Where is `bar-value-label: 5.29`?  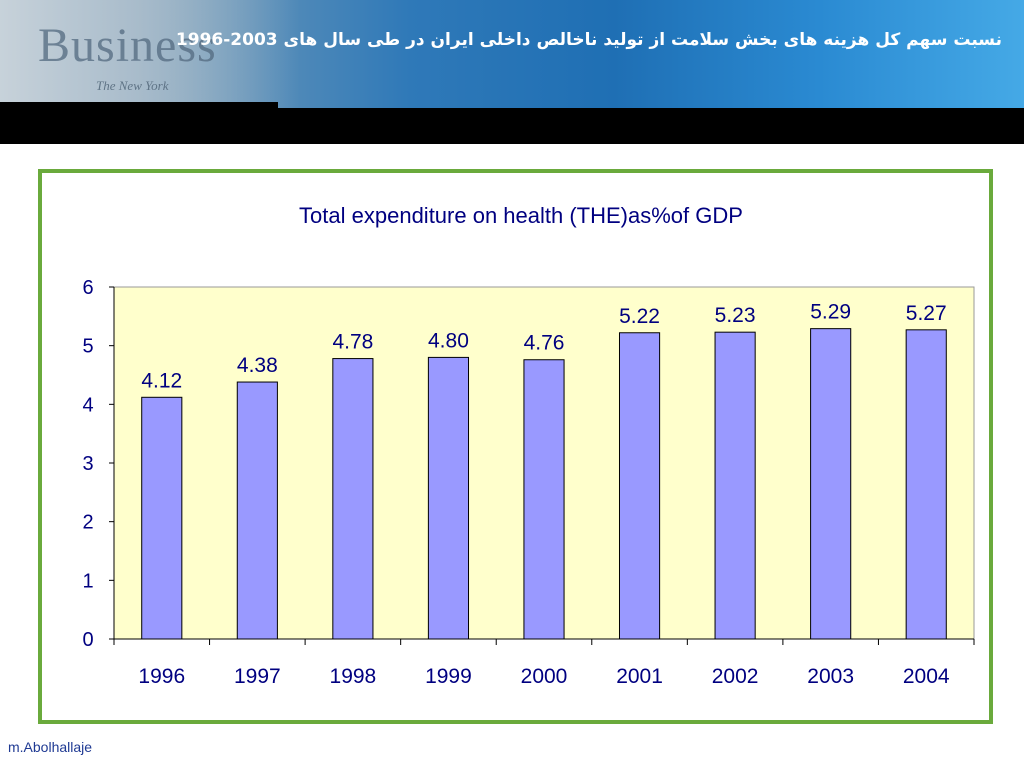 bar-value-label: 5.29 is located at coordinates (830, 312).